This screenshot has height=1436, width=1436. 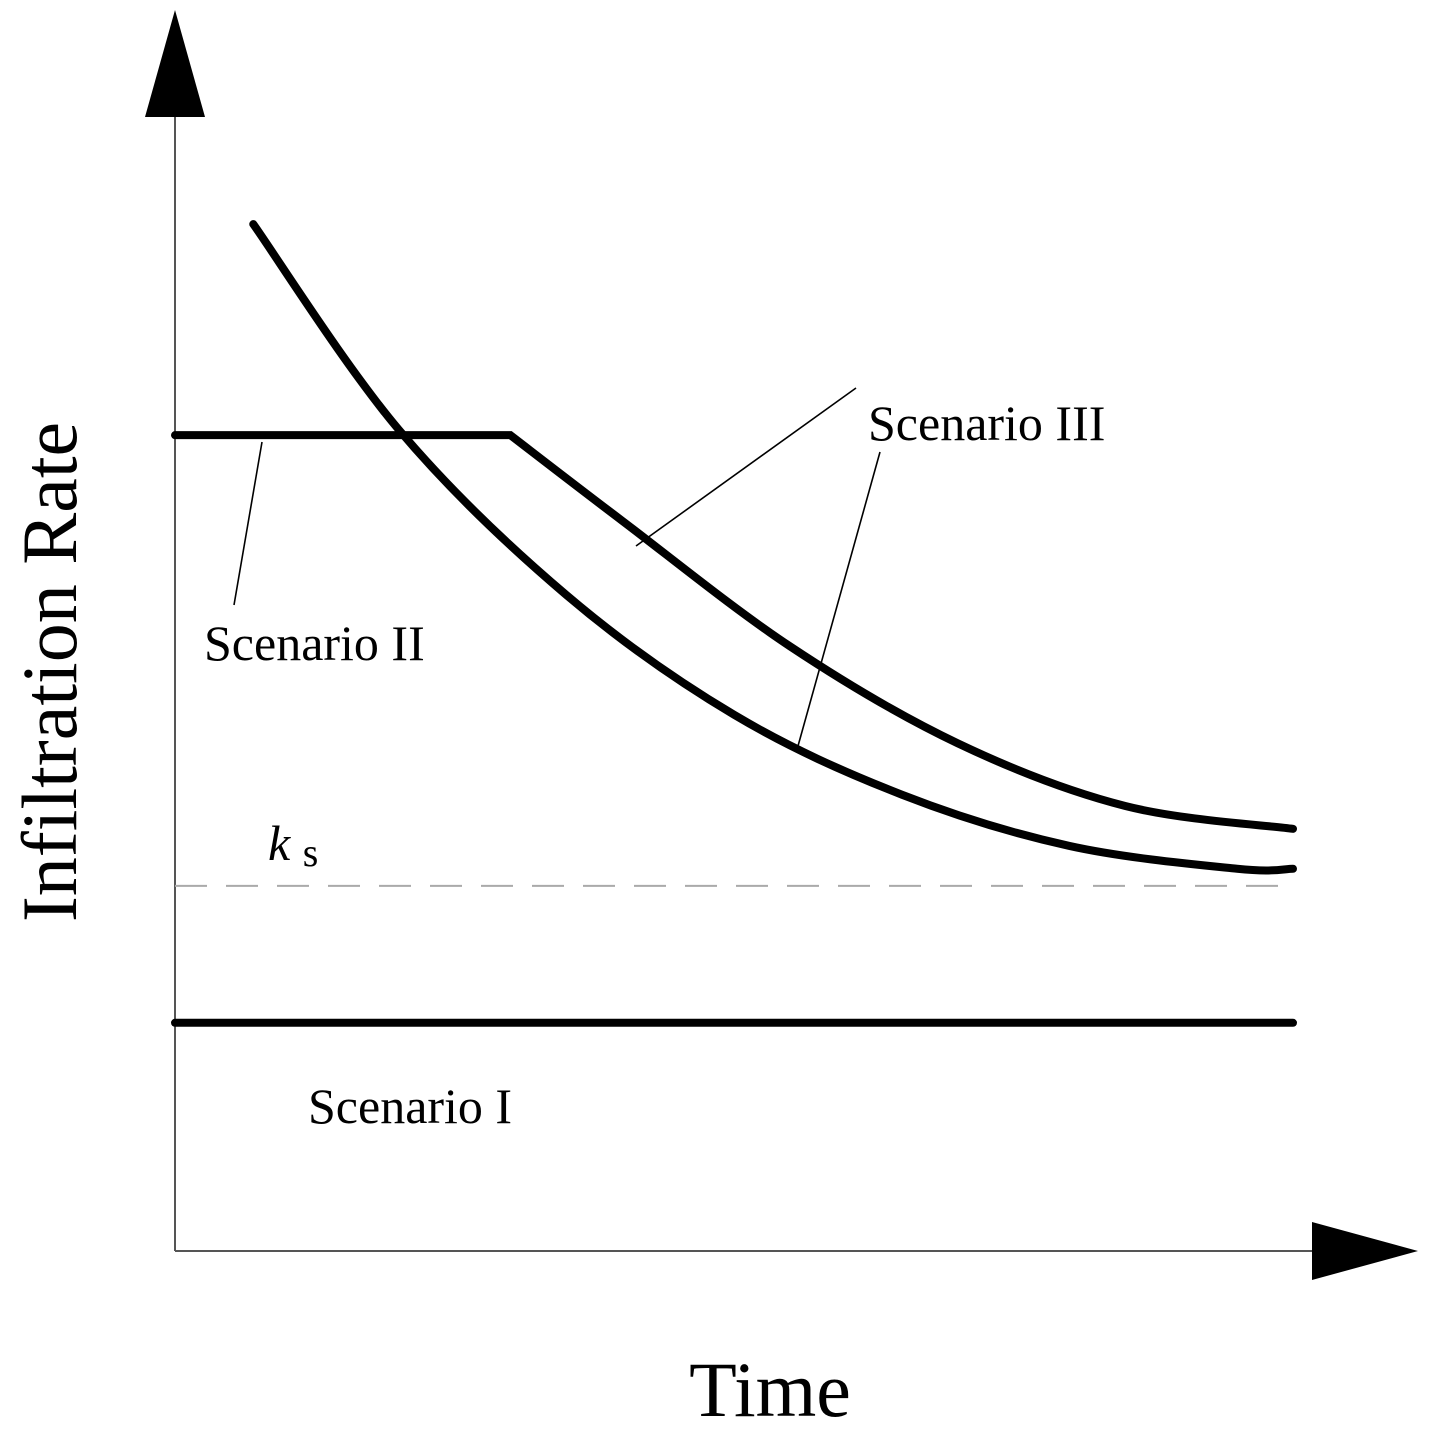 I want to click on scenario-iii-label: Scenario III, so click(x=986, y=423).